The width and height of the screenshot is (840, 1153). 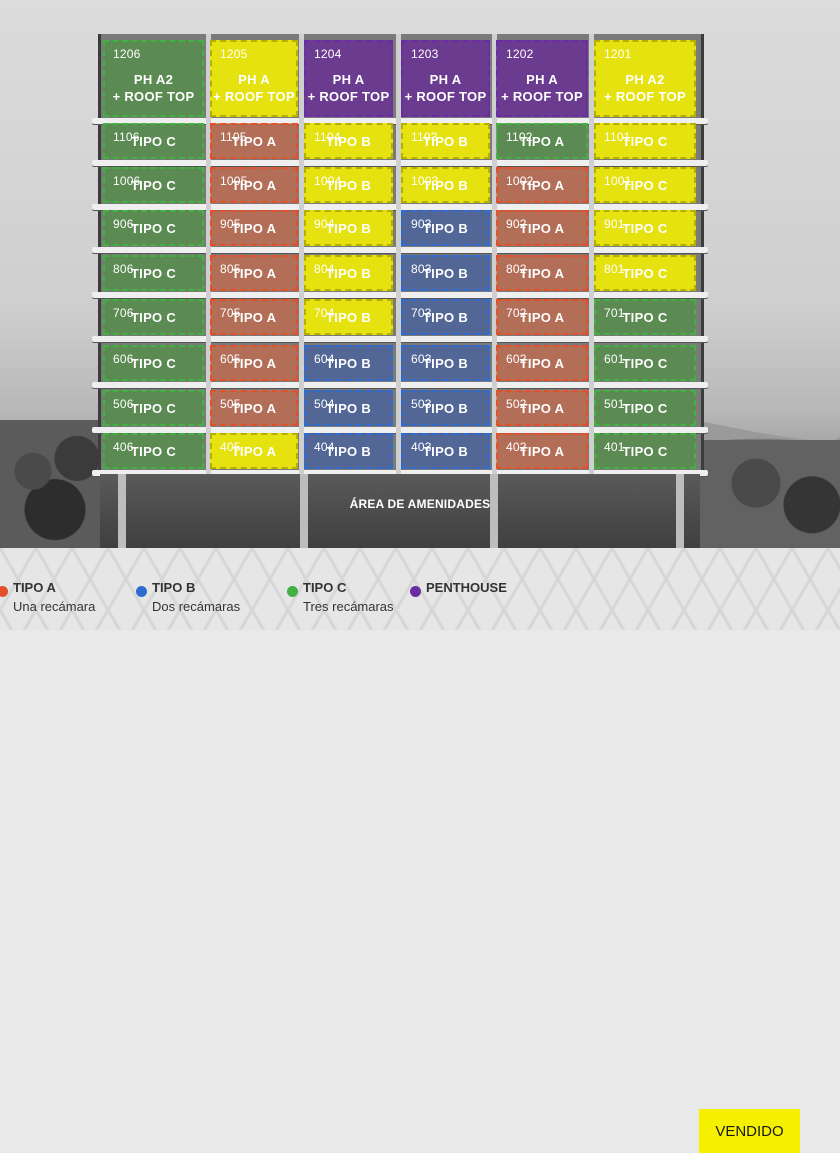 I want to click on unit-406: 406 TIPO C, so click(x=153, y=451).